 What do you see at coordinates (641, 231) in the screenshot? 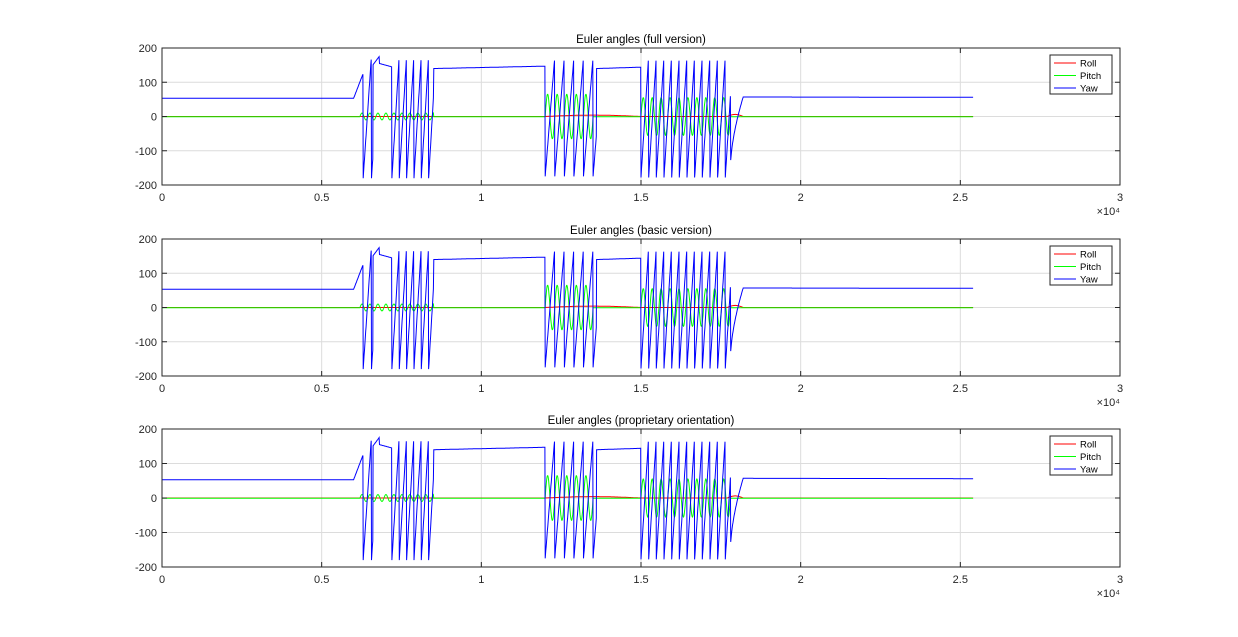
I see `chart-title: Euler angles (basic version)` at bounding box center [641, 231].